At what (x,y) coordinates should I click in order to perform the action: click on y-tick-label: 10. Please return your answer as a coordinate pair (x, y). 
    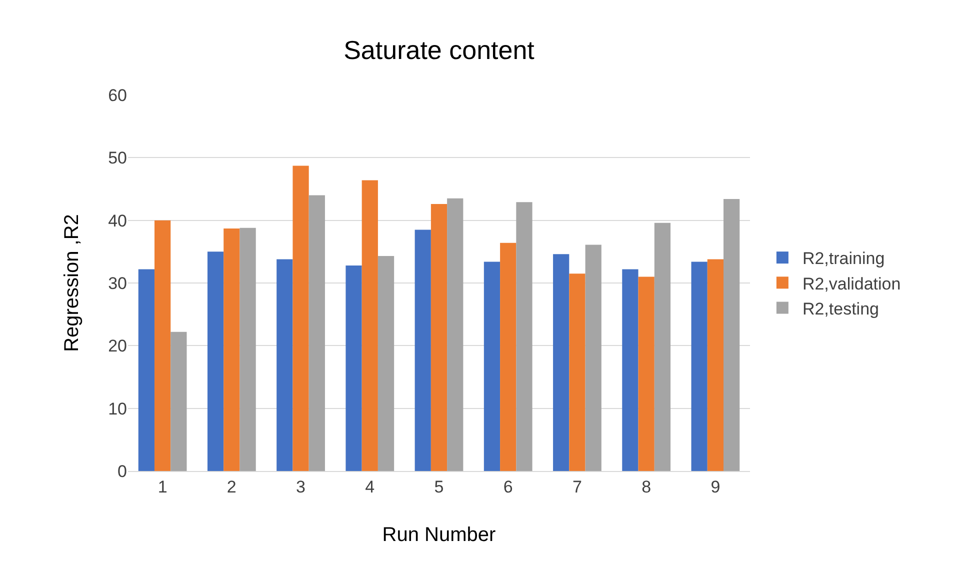
    Looking at the image, I should click on (117, 408).